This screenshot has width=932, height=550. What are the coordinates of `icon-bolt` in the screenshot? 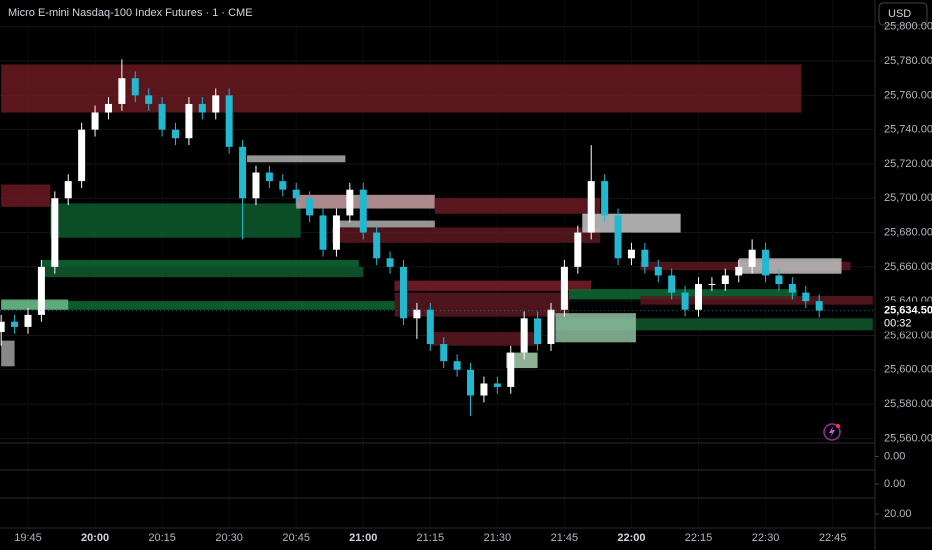 It's located at (832, 432).